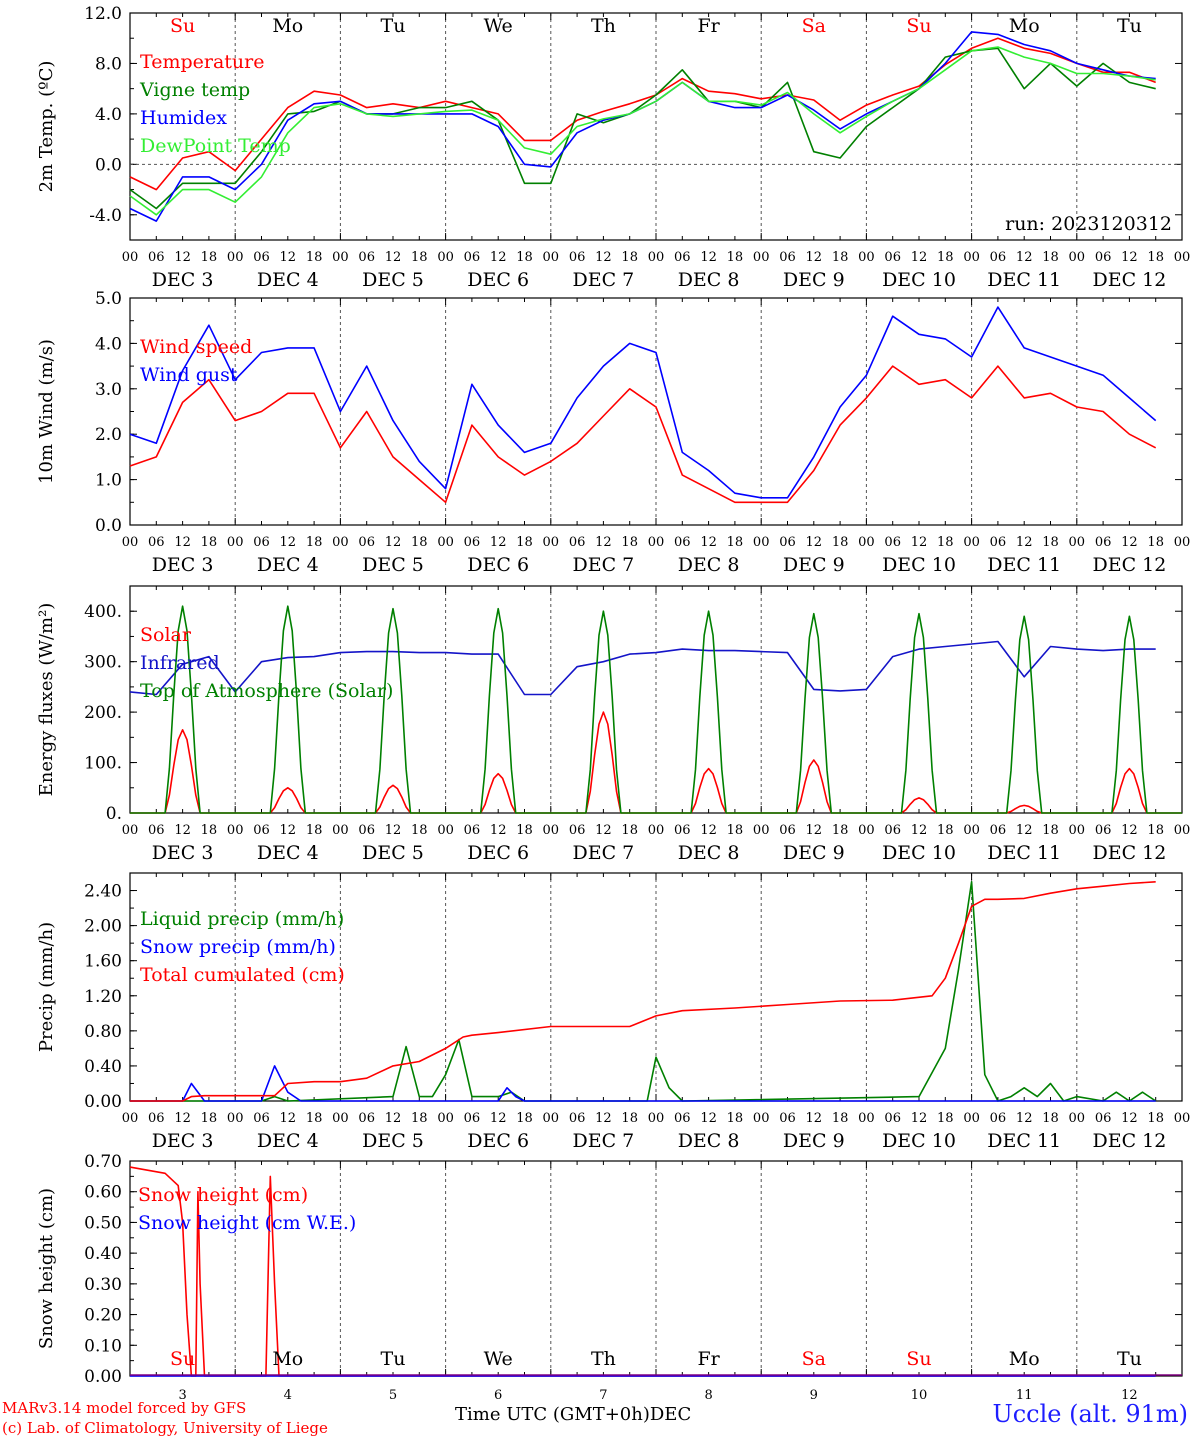 This screenshot has height=1445, width=1194. I want to click on legend-entry: Wind speed, so click(196, 347).